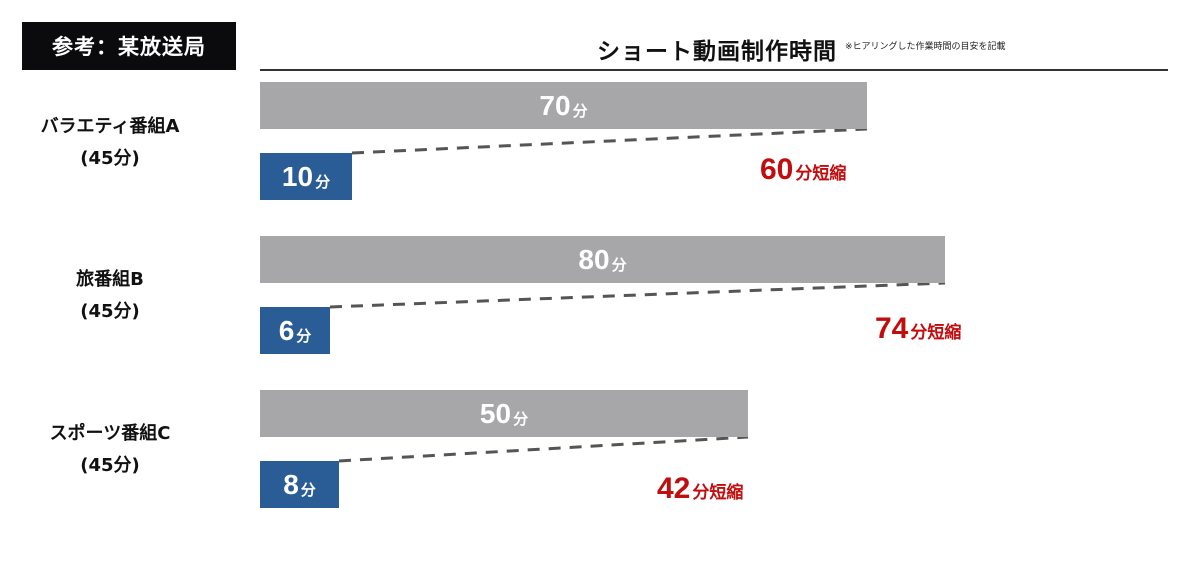  I want to click on bar-value: 70, so click(555, 105).